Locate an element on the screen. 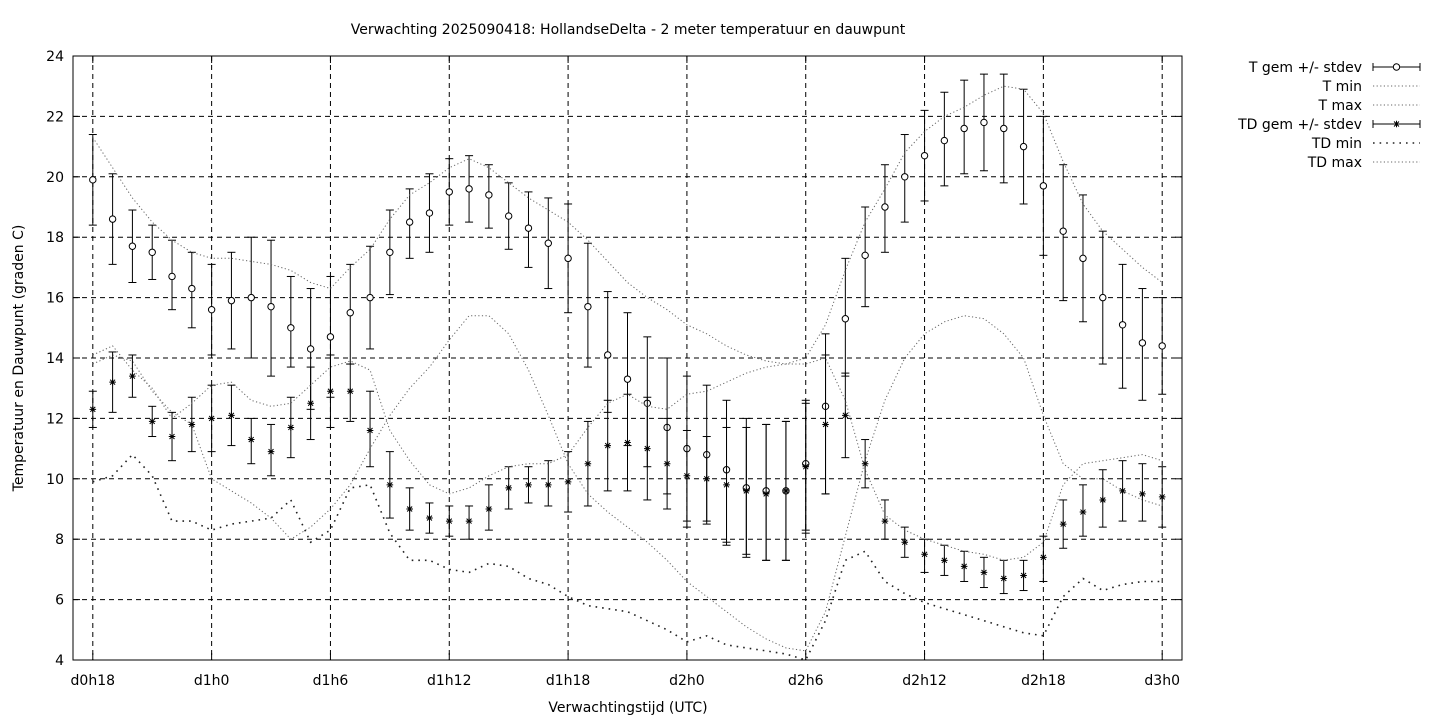 The width and height of the screenshot is (1440, 724). y-tick-label: 18 is located at coordinates (55, 238).